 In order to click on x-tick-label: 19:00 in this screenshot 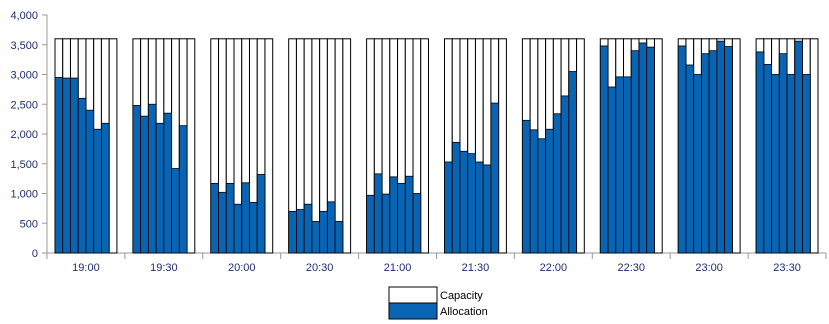, I will do `click(86, 268)`.